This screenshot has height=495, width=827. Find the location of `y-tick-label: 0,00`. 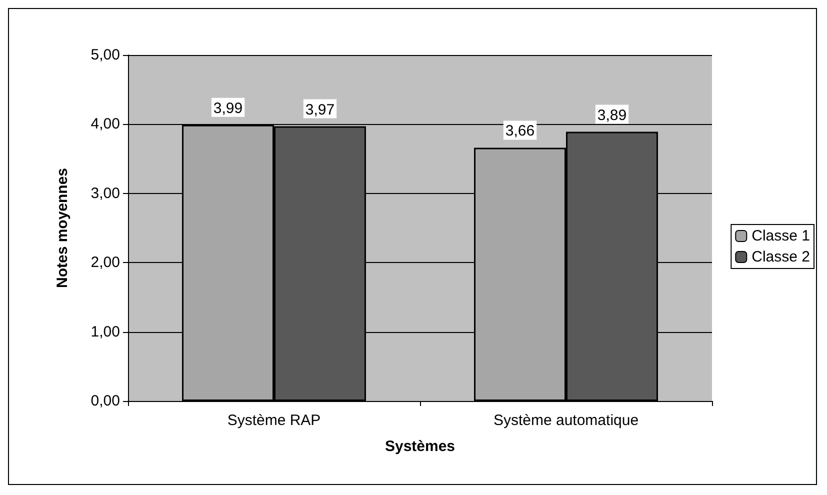

y-tick-label: 0,00 is located at coordinates (105, 401).